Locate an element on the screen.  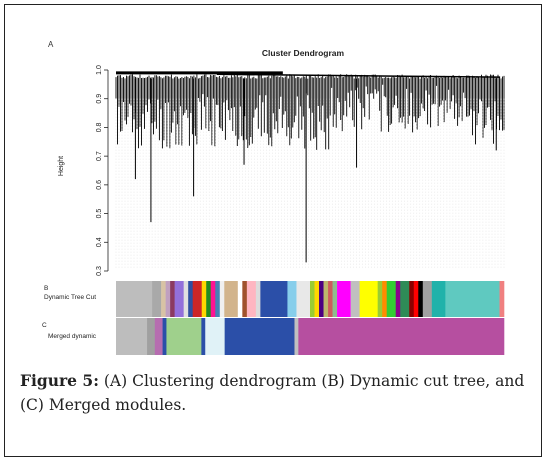
caption-label: Figure 5: is located at coordinates (59, 380).